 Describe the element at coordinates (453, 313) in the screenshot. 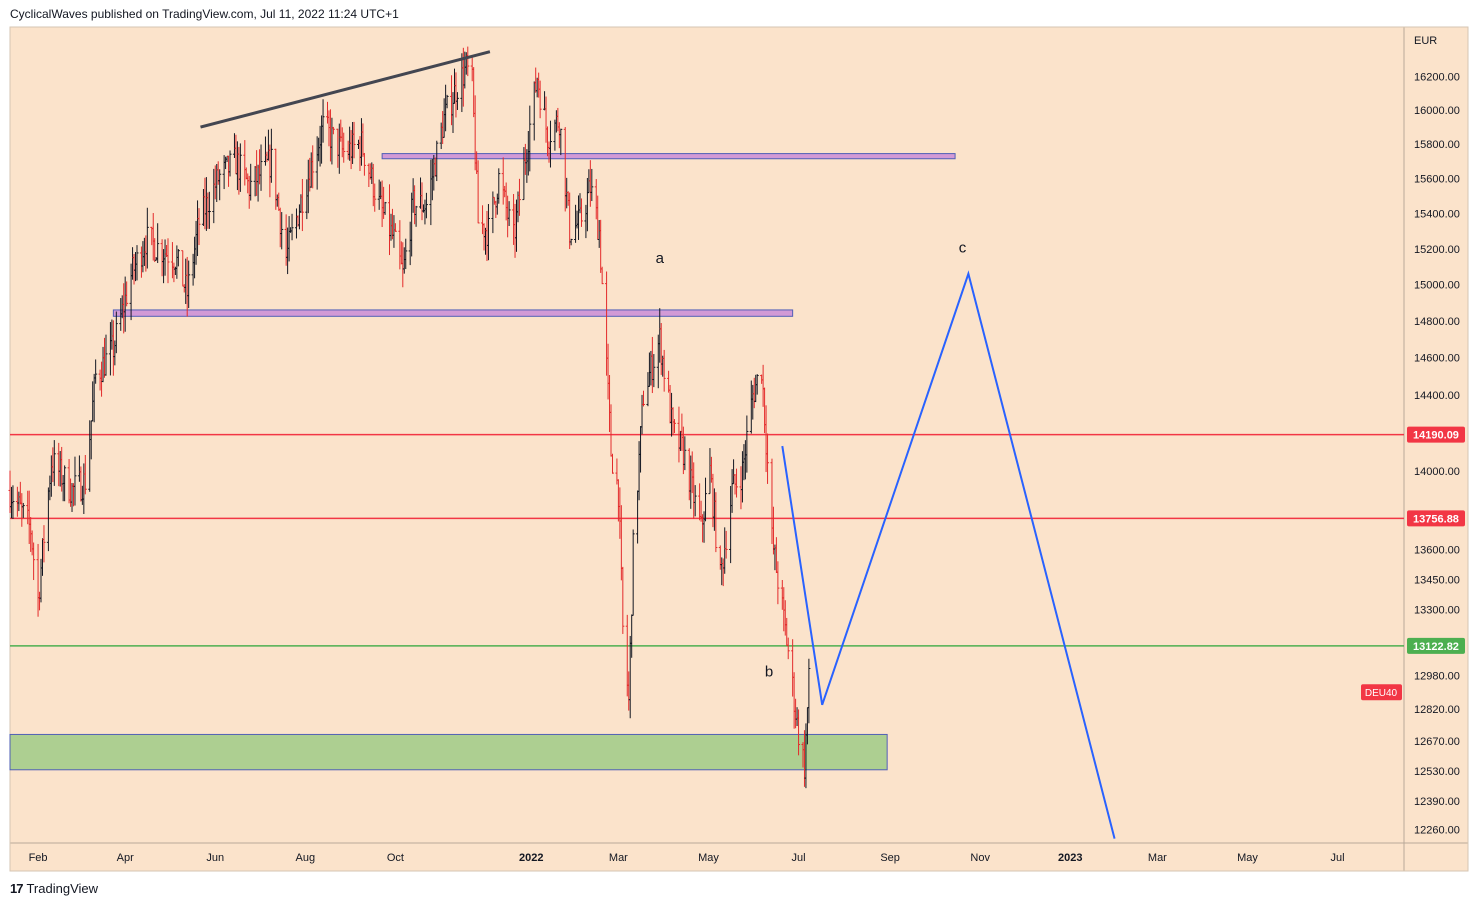

I see `zone-mid-resistance` at that location.